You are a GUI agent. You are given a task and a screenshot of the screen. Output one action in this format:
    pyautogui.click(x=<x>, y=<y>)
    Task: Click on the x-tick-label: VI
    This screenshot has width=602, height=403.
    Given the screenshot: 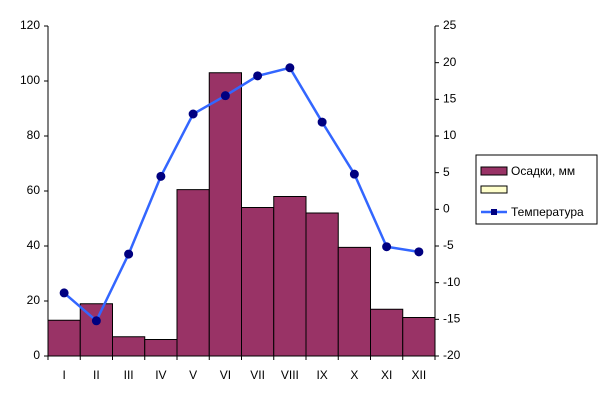 What is the action you would take?
    pyautogui.click(x=225, y=375)
    